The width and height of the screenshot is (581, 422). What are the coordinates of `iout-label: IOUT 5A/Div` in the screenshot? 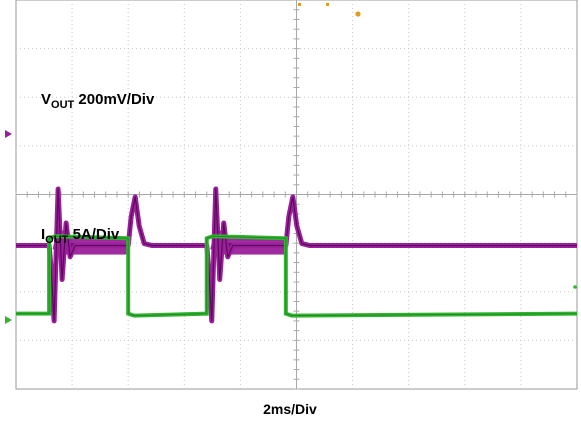 It's located at (80, 236).